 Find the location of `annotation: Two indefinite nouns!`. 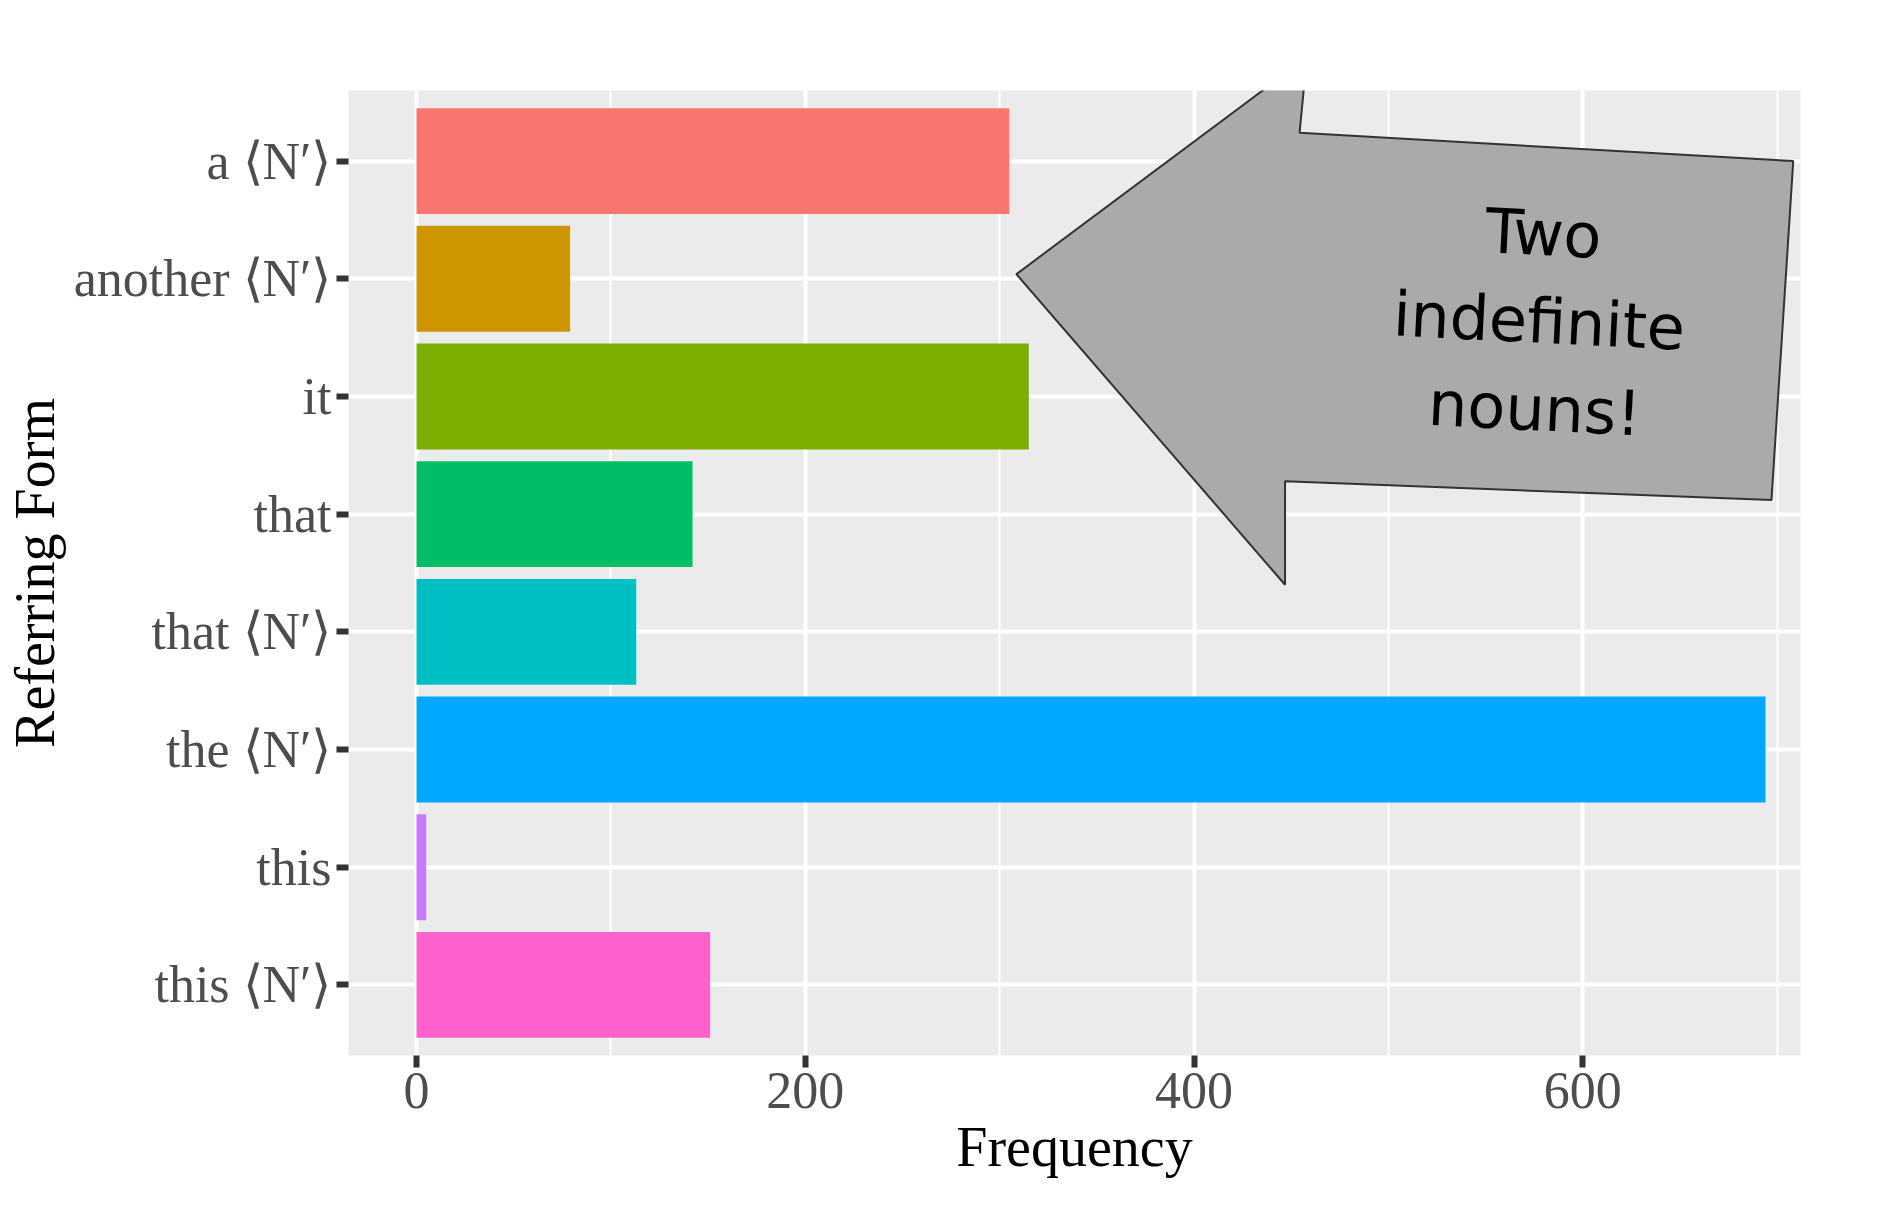

annotation: Two indefinite nouns! is located at coordinates (1539, 322).